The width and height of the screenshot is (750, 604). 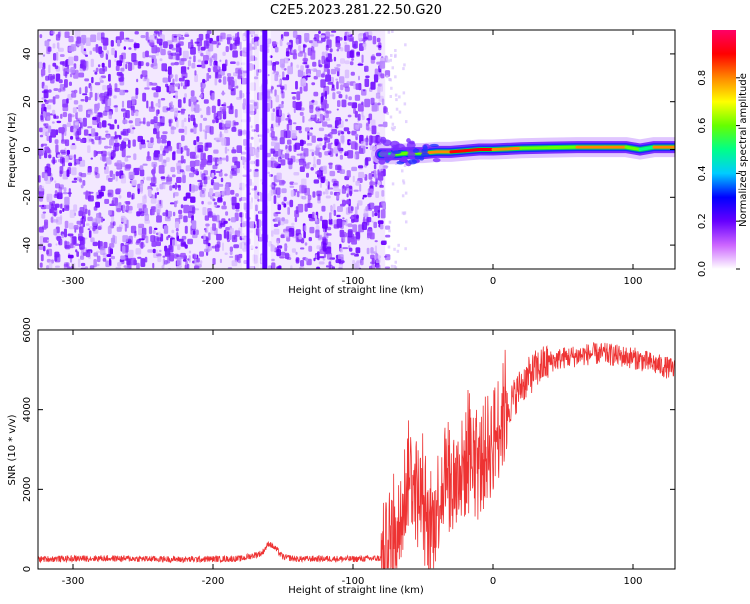 What do you see at coordinates (702, 78) in the screenshot?
I see `colorbar-tick-label: 0.8` at bounding box center [702, 78].